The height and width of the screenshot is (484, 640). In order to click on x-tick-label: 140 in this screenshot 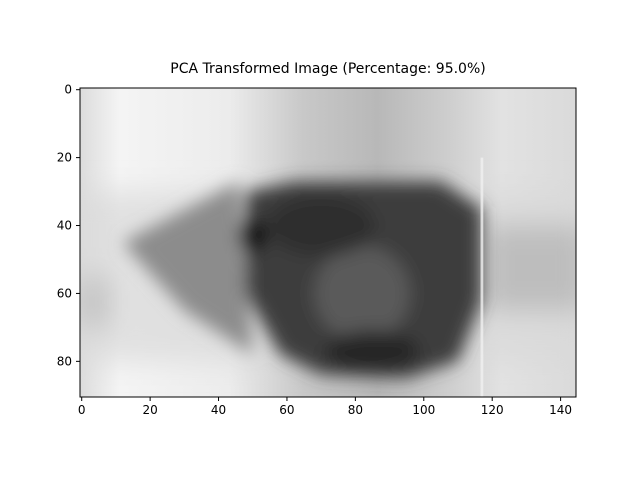, I will do `click(560, 410)`.